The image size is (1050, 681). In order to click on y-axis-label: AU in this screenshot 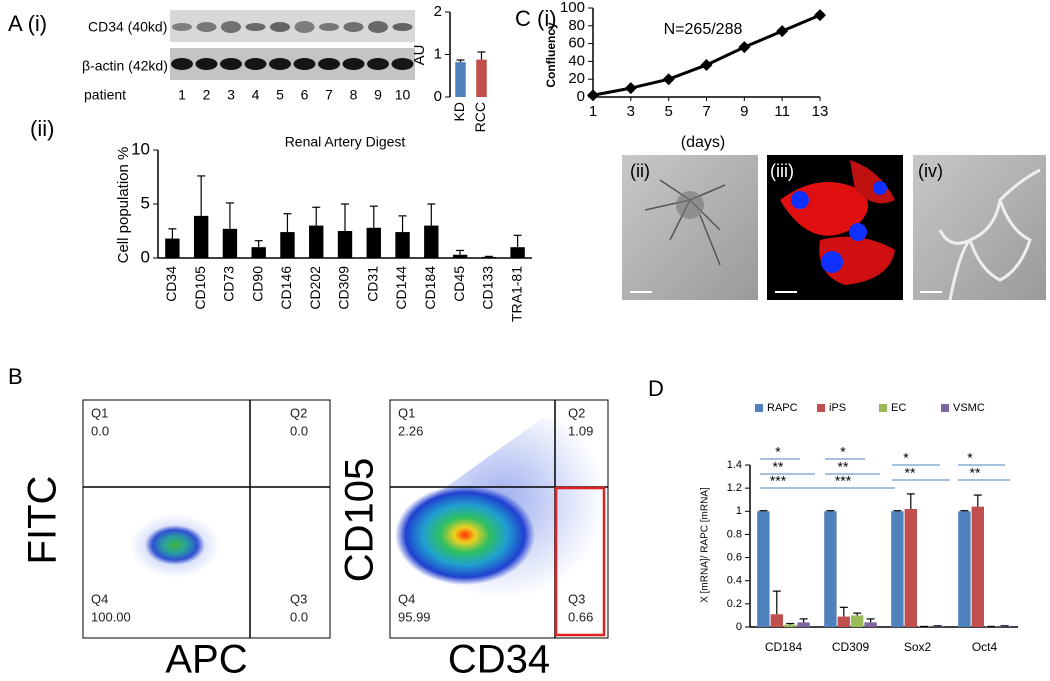, I will do `click(419, 55)`.